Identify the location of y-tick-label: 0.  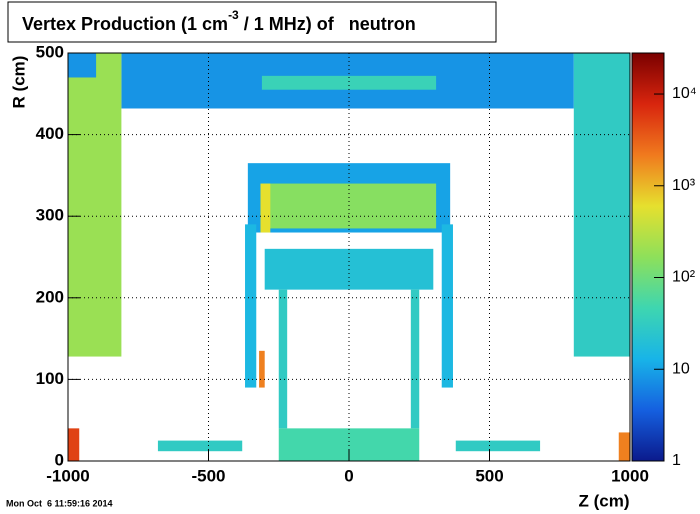
(59, 459).